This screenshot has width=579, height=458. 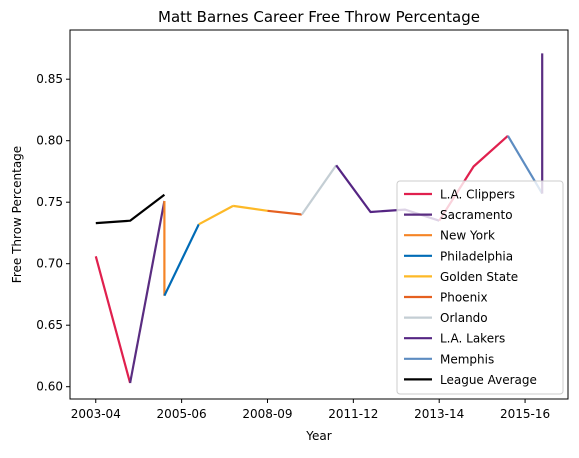 What do you see at coordinates (476, 215) in the screenshot?
I see `legend-label: Sacramento` at bounding box center [476, 215].